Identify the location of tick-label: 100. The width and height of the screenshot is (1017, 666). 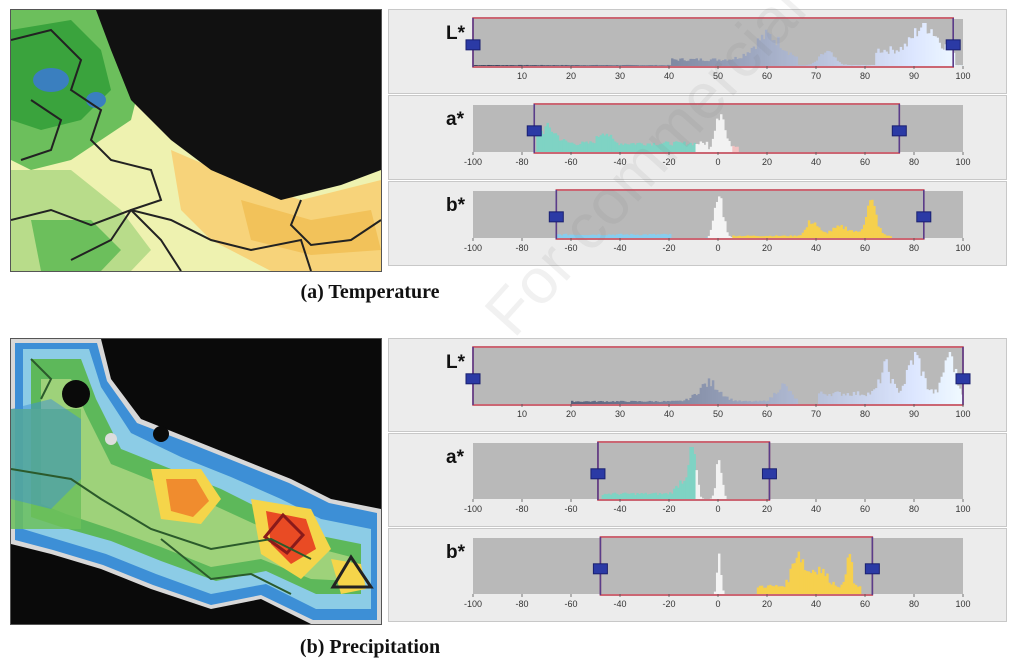
(962, 509).